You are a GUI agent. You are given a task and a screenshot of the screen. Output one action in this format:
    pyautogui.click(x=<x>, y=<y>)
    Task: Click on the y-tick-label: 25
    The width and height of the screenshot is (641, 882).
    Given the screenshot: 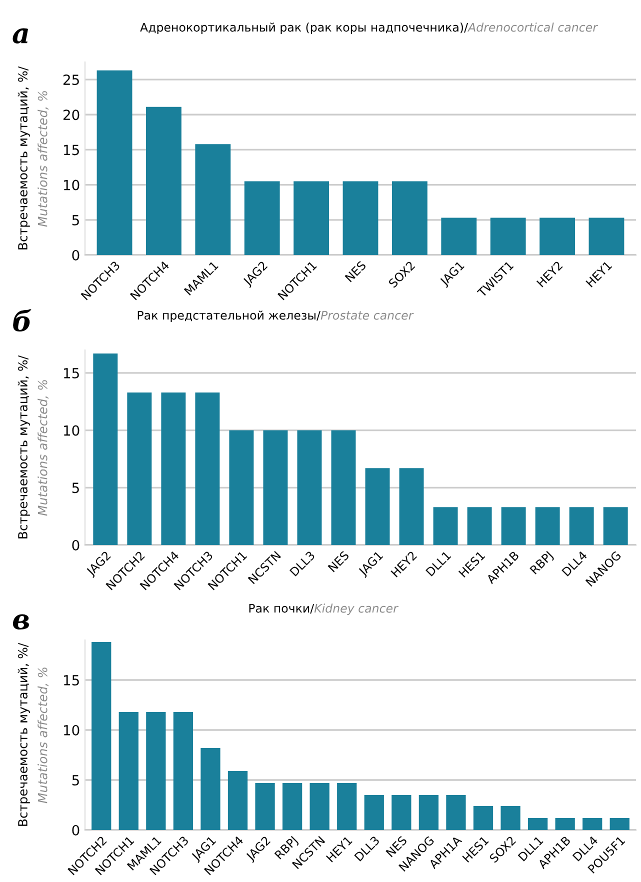 What is the action you would take?
    pyautogui.click(x=71, y=80)
    